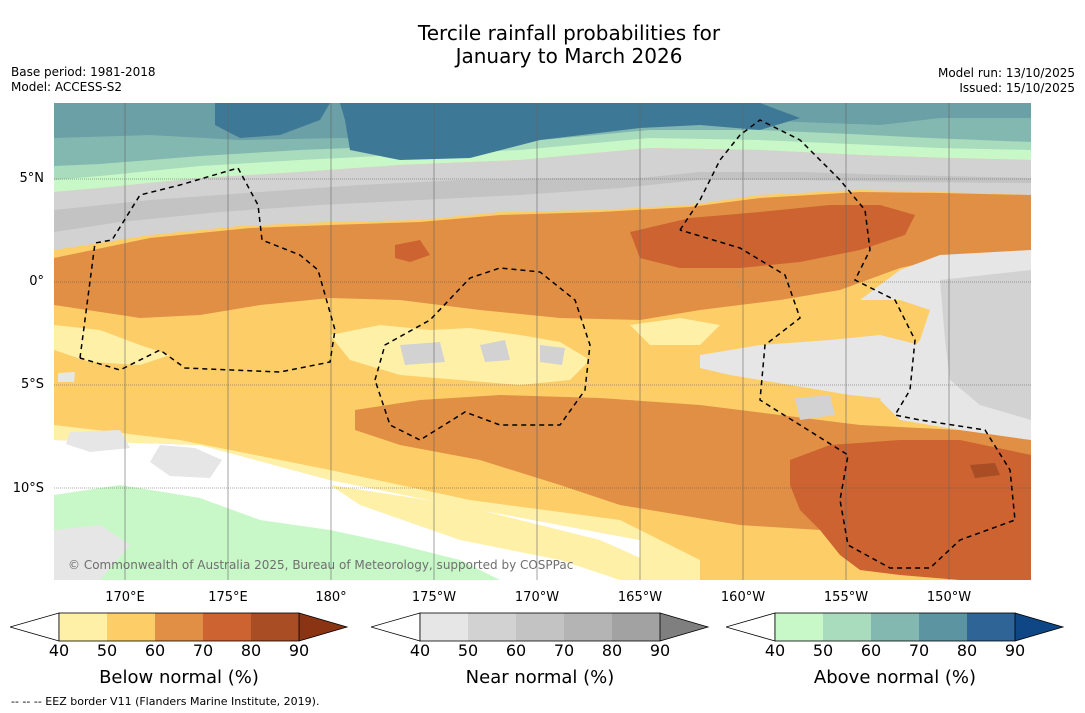  I want to click on field-below-70-north, so click(772, 236).